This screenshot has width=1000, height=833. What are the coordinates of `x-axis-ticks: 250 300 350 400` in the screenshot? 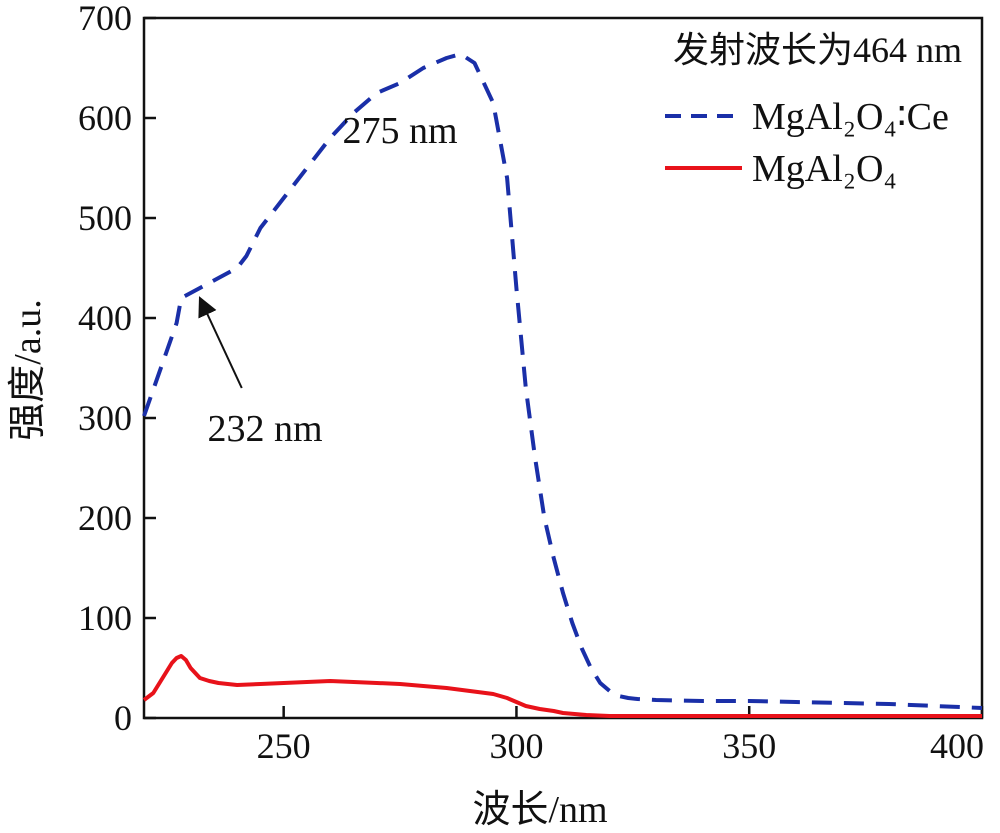 It's located at (620, 736).